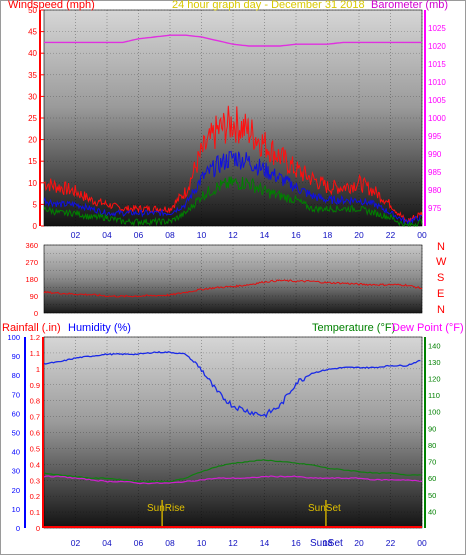  I want to click on direction-y-tick-label: 0, so click(36, 313).